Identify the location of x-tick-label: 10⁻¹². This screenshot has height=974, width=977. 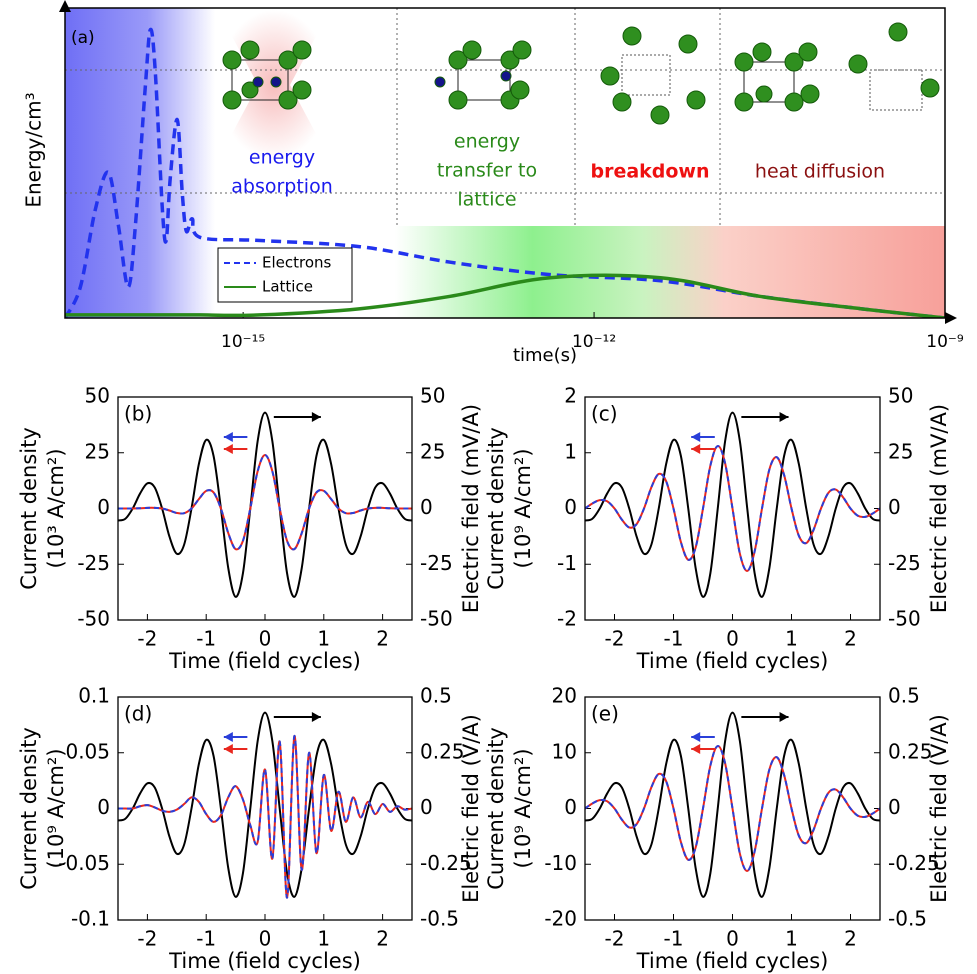
(594, 342).